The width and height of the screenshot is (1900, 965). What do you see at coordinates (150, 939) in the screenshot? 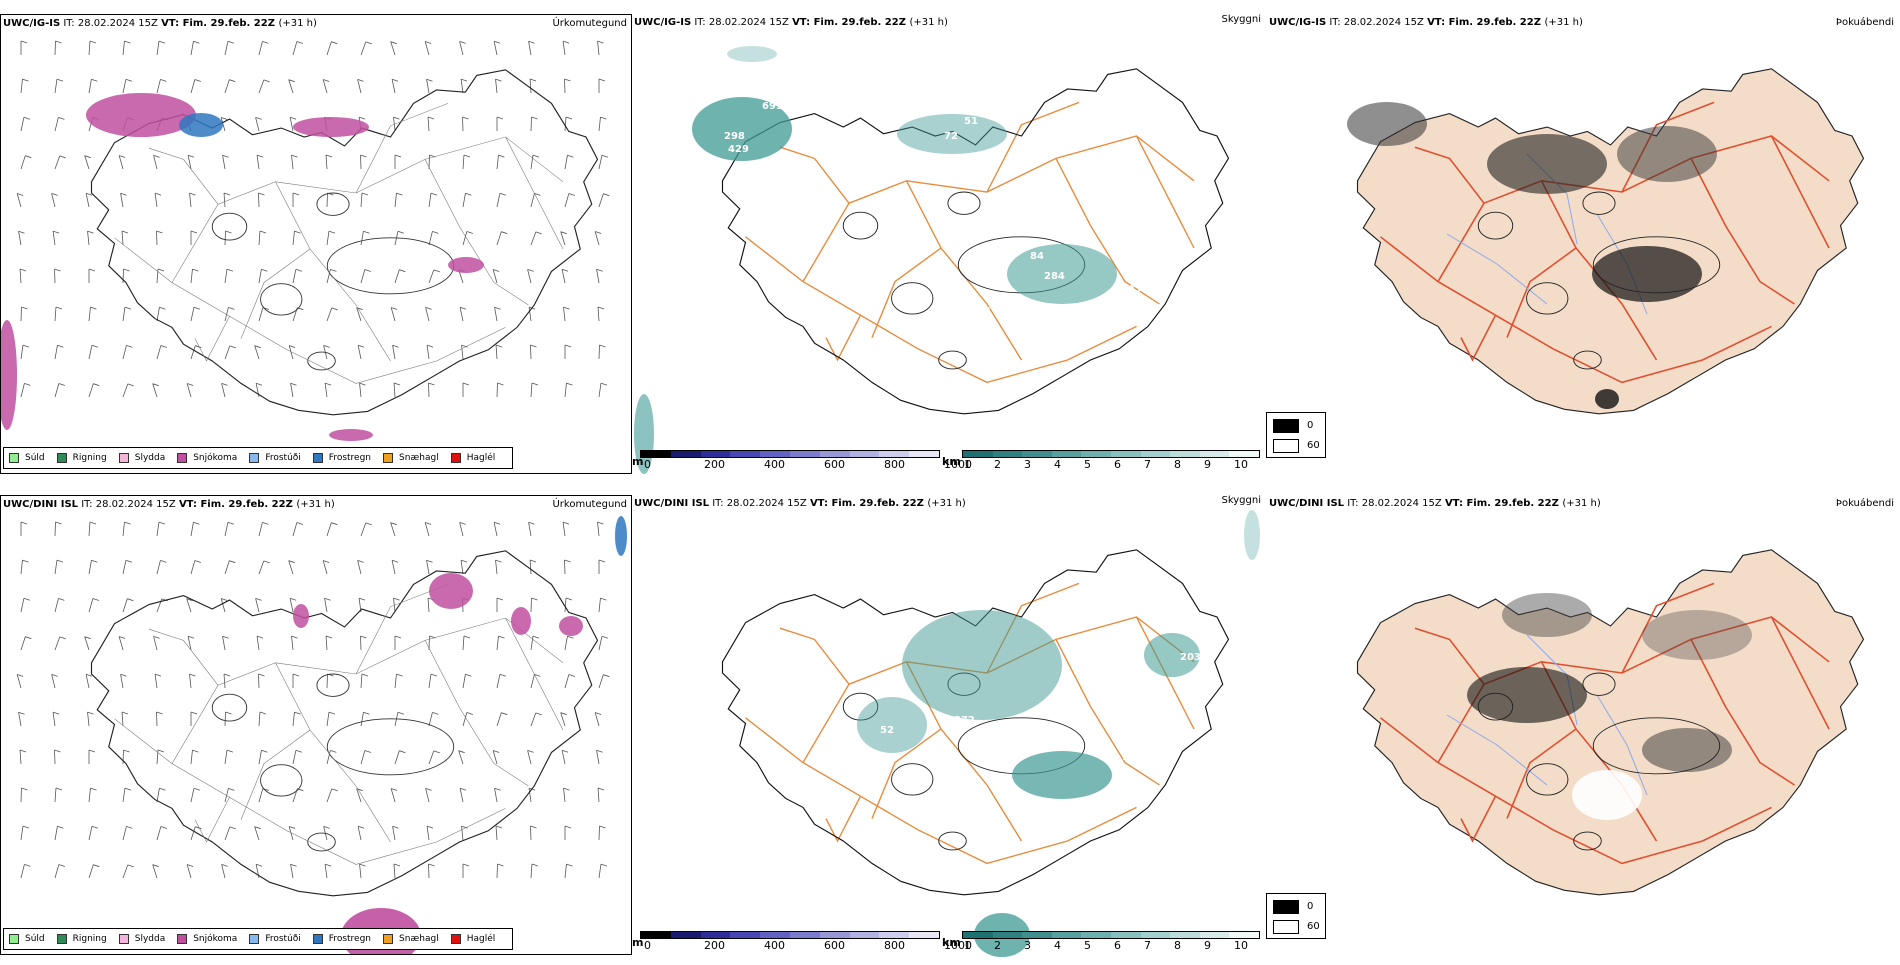
I see `legend-label: Slydda` at bounding box center [150, 939].